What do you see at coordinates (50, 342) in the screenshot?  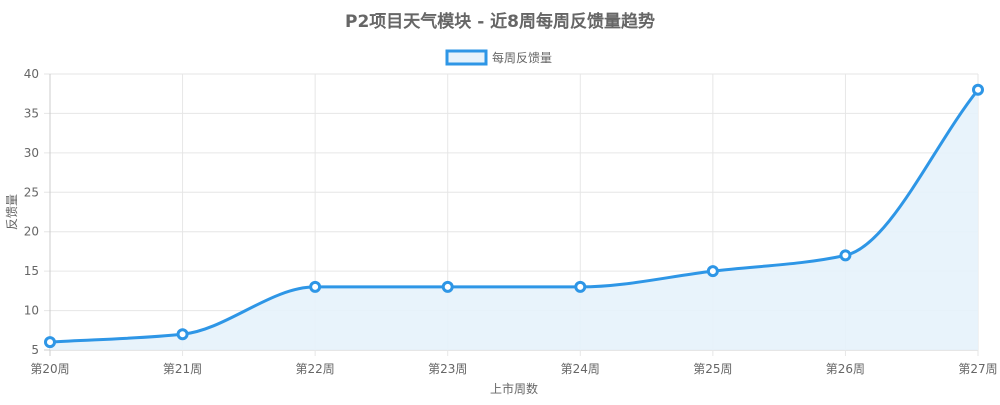 I see `data-point-第20周` at bounding box center [50, 342].